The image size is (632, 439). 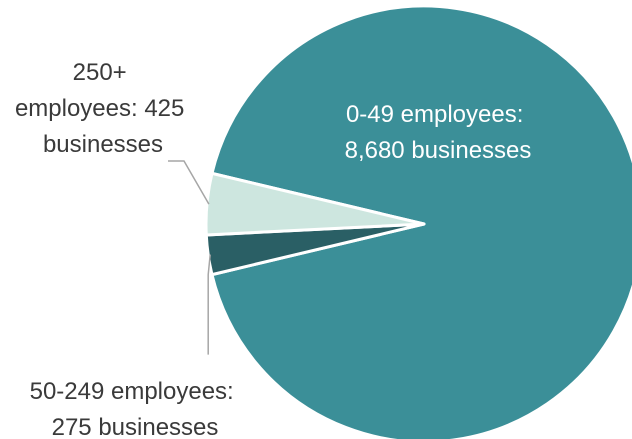 What do you see at coordinates (438, 132) in the screenshot?
I see `label-0-49: 0-49 employees: 8,680 businesses` at bounding box center [438, 132].